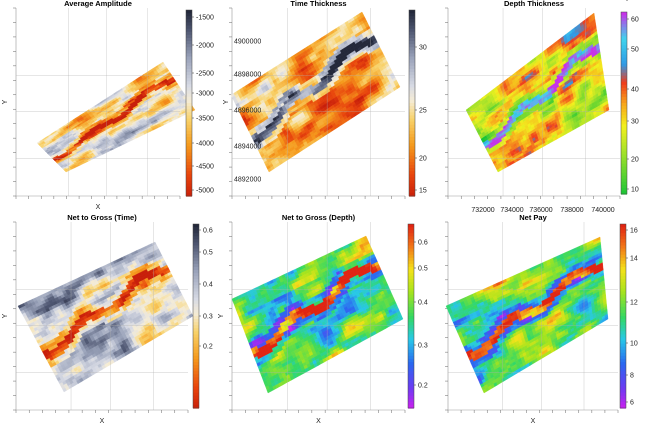  Describe the element at coordinates (247, 41) in the screenshot. I see `y-tick-label: 4900000` at that location.